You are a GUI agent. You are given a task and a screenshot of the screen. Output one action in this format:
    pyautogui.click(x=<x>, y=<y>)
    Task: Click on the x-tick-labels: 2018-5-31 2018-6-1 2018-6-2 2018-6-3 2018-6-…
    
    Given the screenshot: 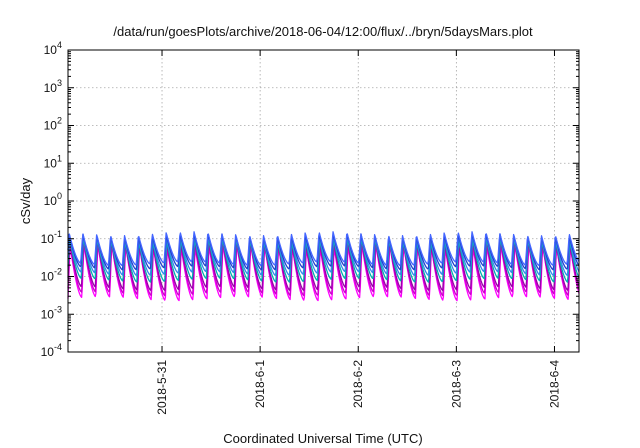 What is the action you would take?
    pyautogui.click(x=358, y=387)
    